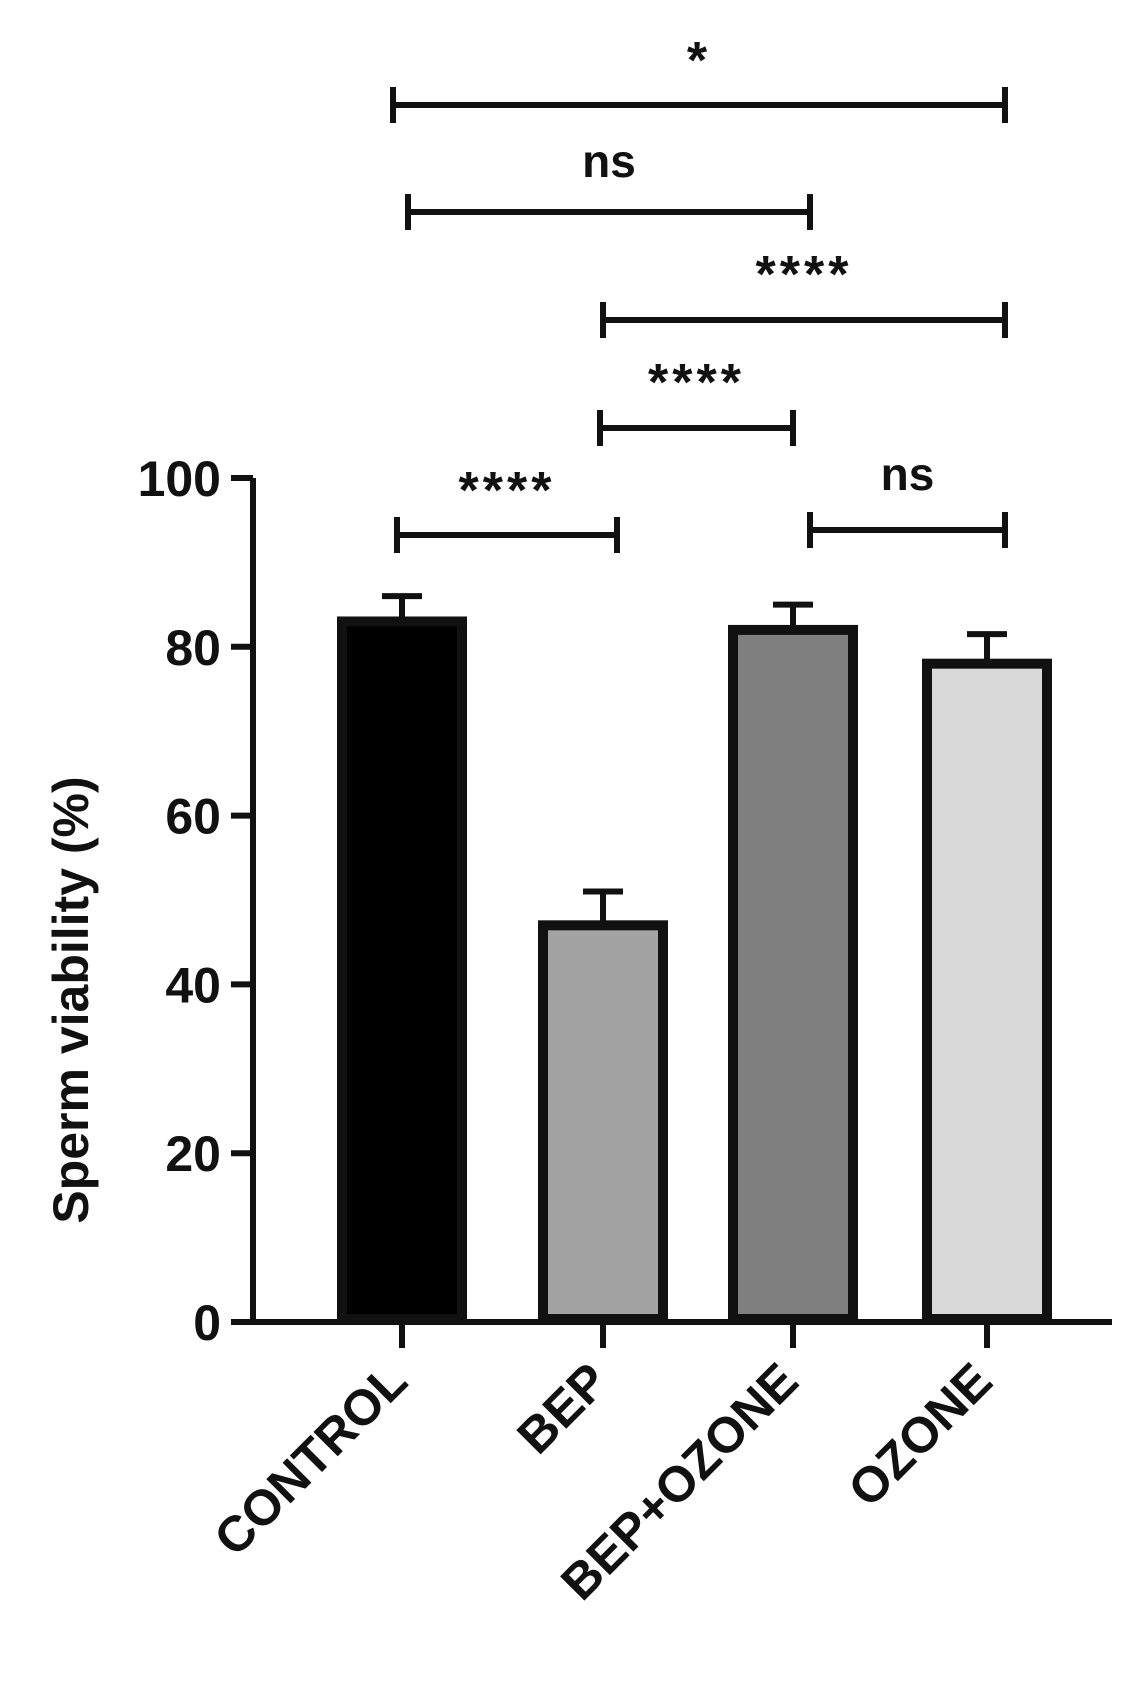  I want to click on y-tick-label: 40, so click(193, 985).